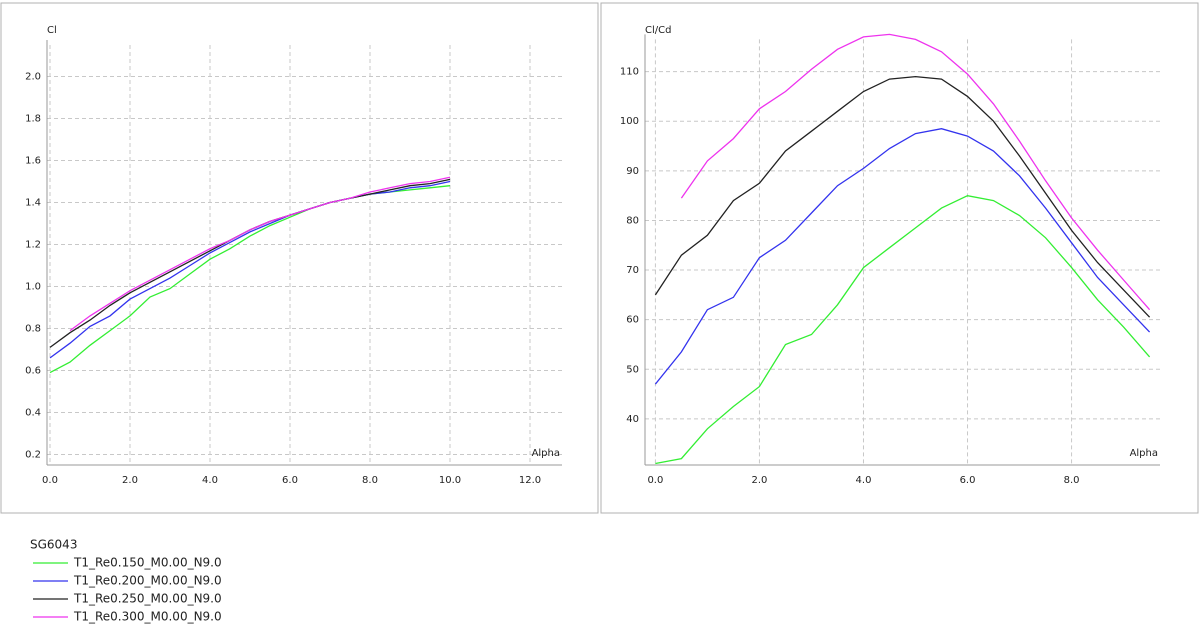  What do you see at coordinates (33, 329) in the screenshot?
I see `y-tick-label: 0.8` at bounding box center [33, 329].